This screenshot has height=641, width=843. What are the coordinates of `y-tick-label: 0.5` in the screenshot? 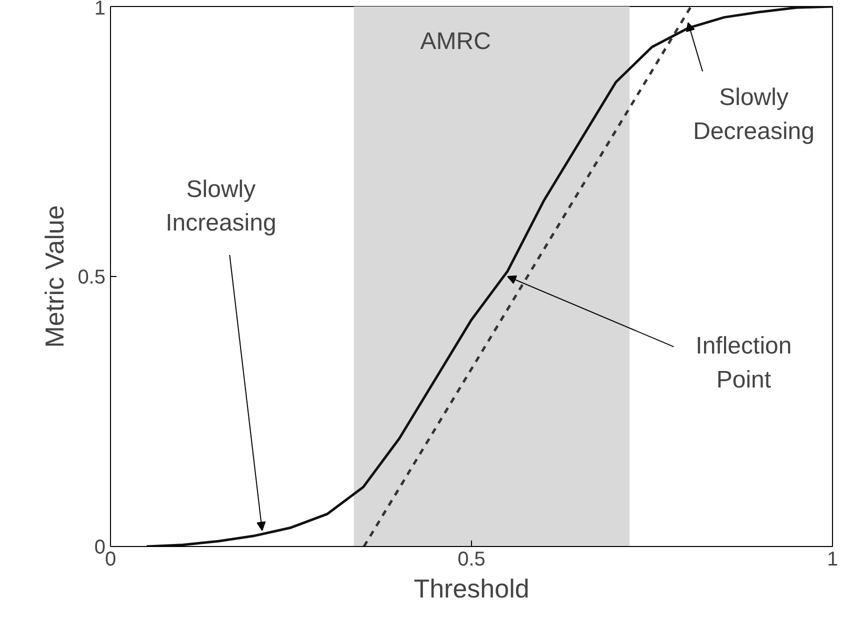 It's located at (92, 277).